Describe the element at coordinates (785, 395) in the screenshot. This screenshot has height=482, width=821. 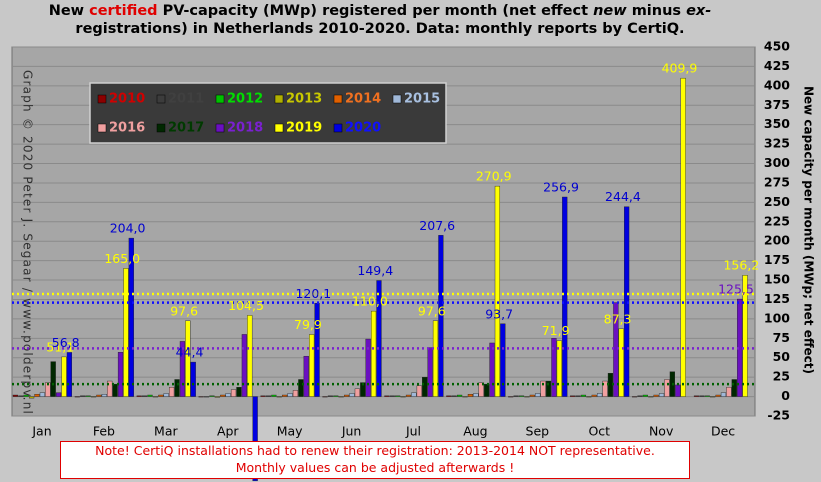
I see `y-tick-label: 0` at that location.